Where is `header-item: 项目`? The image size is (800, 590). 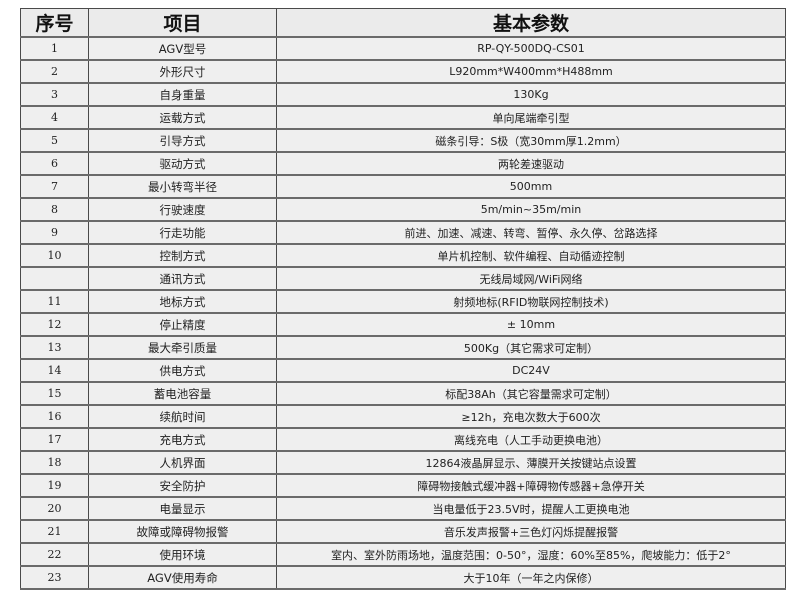 header-item: 项目 is located at coordinates (182, 23).